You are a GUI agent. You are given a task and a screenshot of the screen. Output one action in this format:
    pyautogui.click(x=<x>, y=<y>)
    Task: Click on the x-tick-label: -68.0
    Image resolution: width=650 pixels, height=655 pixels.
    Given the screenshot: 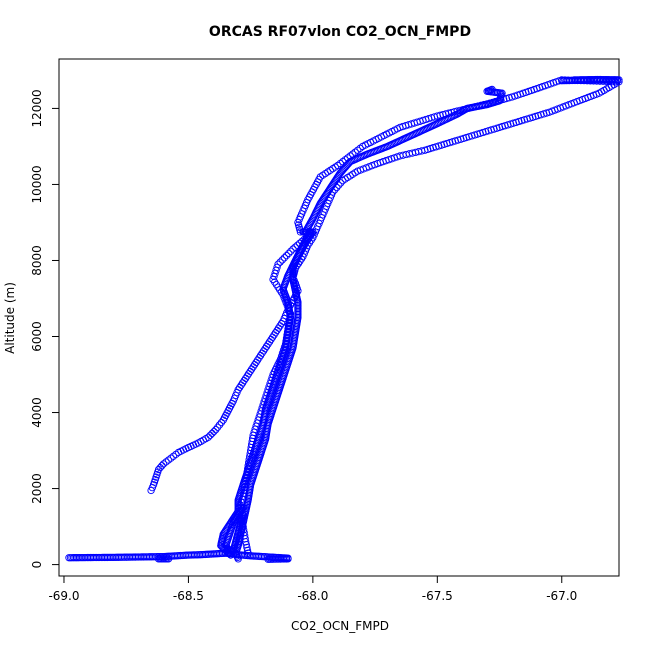 What is the action you would take?
    pyautogui.click(x=312, y=596)
    